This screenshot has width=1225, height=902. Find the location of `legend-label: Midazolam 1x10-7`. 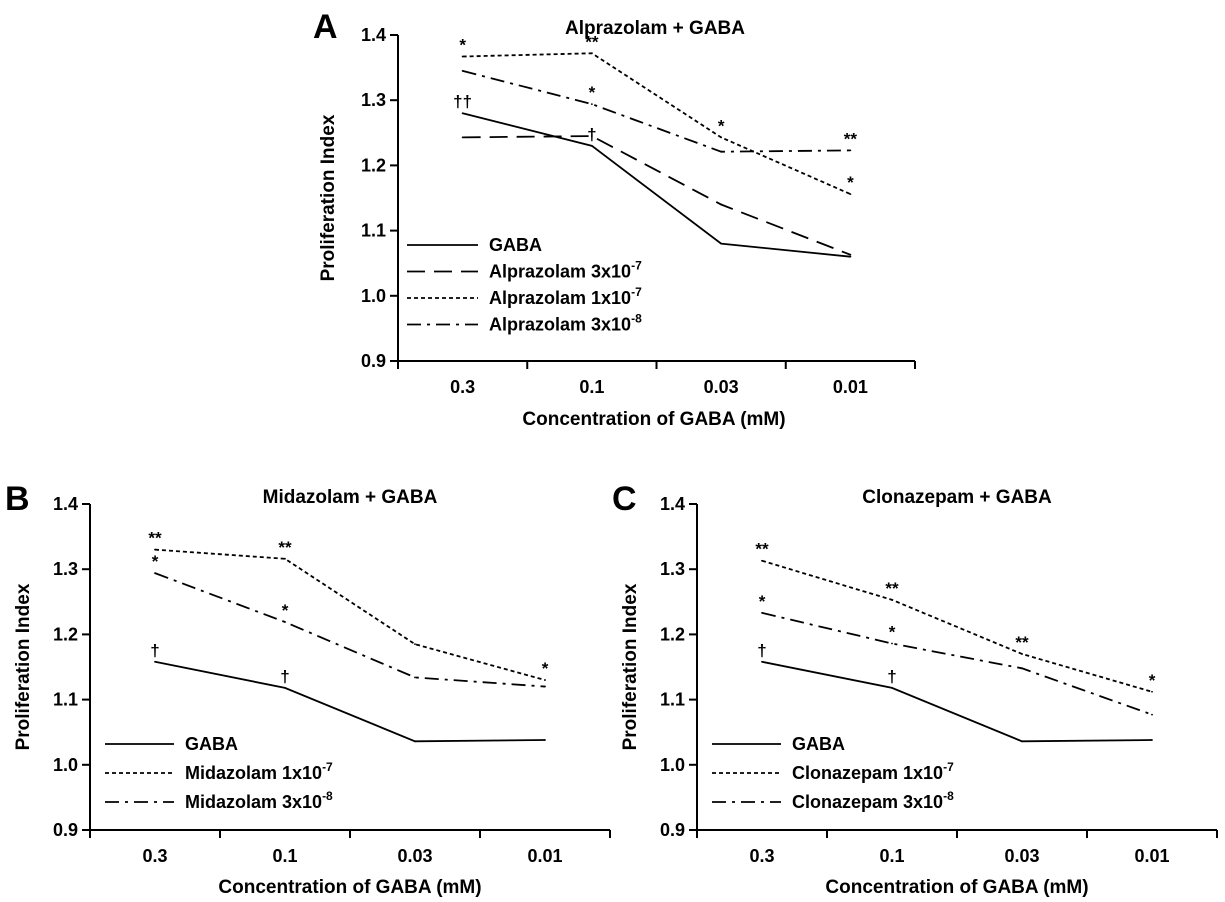

legend-label: Midazolam 1x10-7 is located at coordinates (259, 771).